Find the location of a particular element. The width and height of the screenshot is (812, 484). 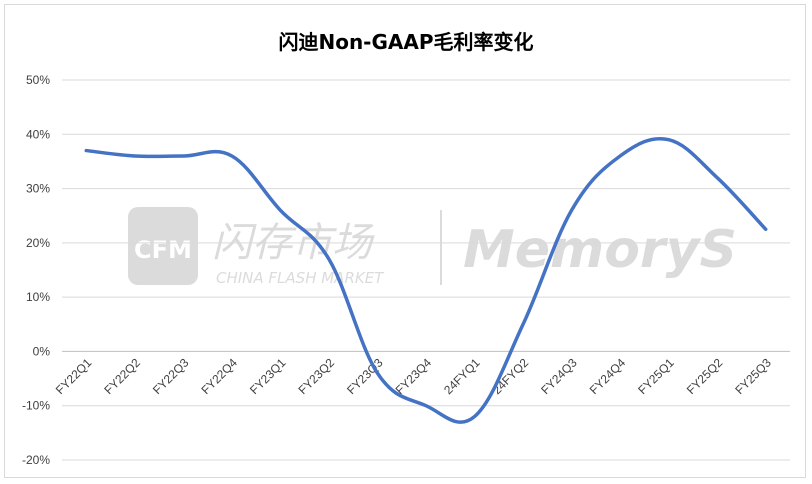

x-tick-label: FY22Q4 is located at coordinates (219, 376).